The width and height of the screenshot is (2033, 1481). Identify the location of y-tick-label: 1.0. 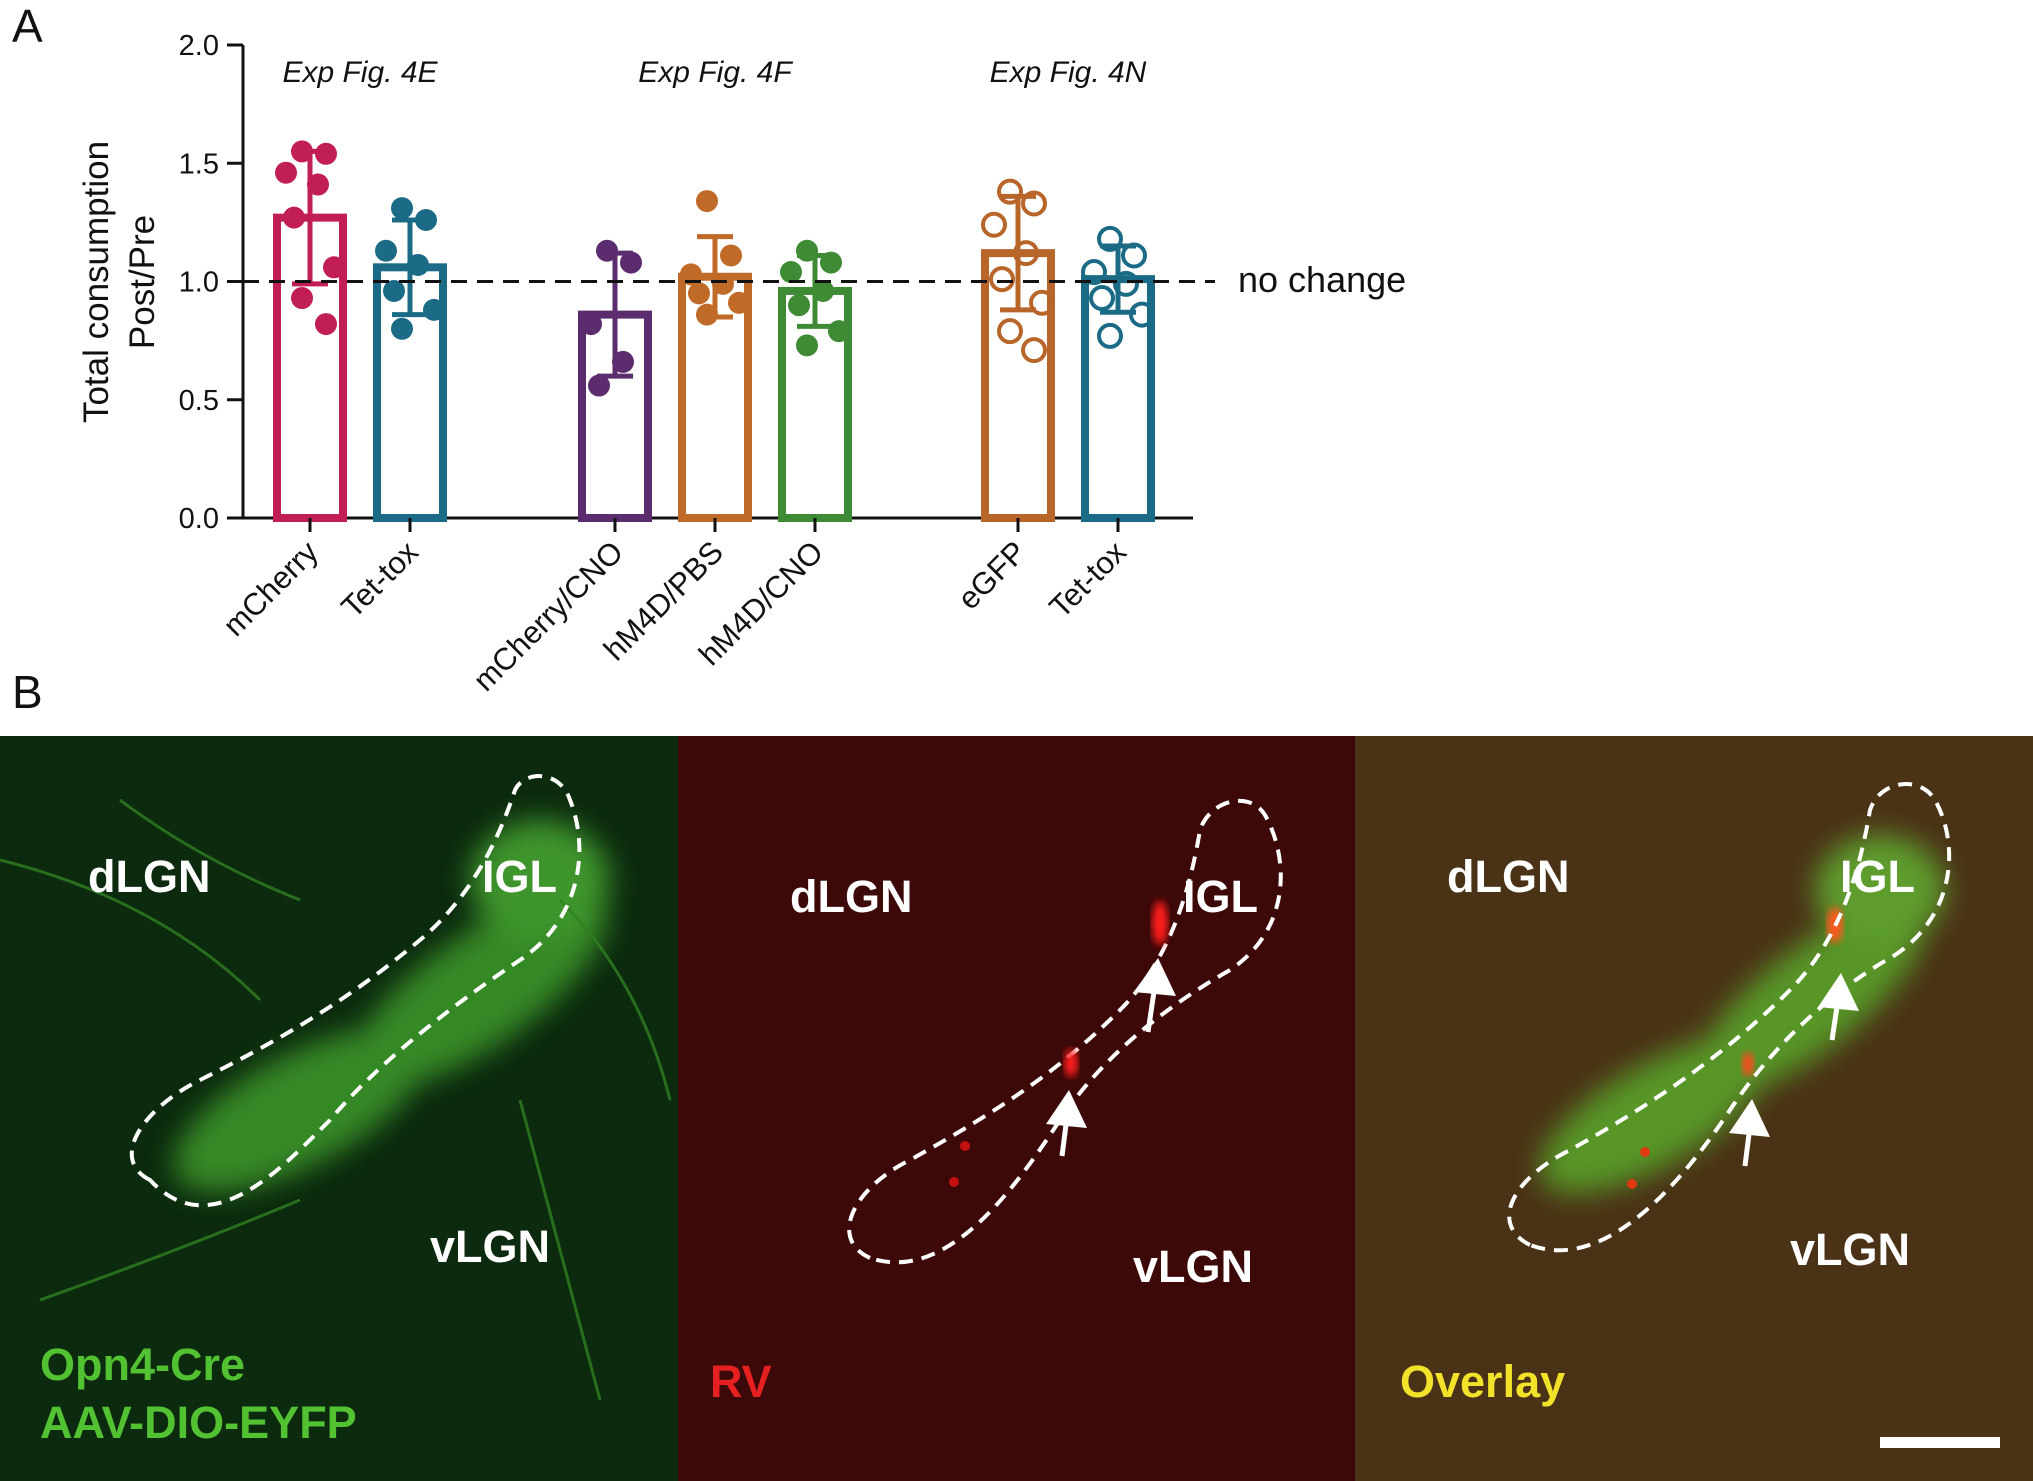
(199, 283).